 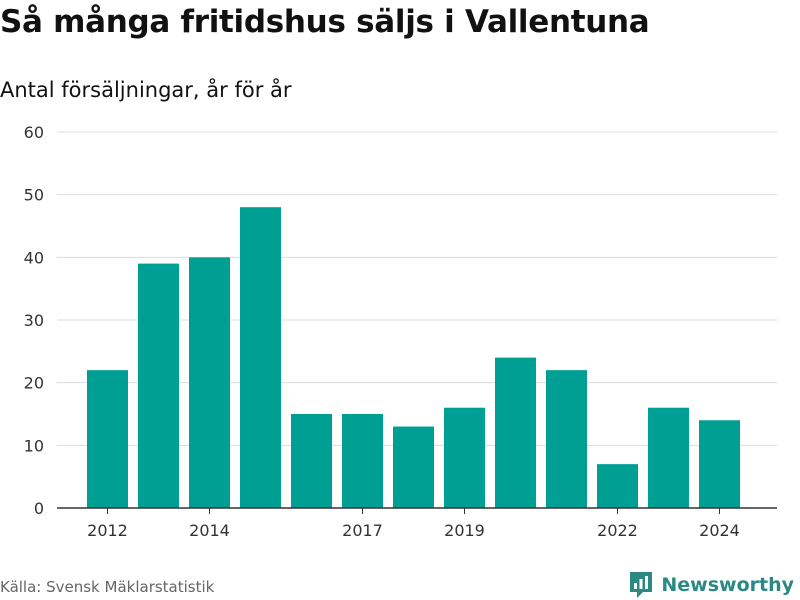 I want to click on x-tick-label: 2022, so click(x=617, y=530).